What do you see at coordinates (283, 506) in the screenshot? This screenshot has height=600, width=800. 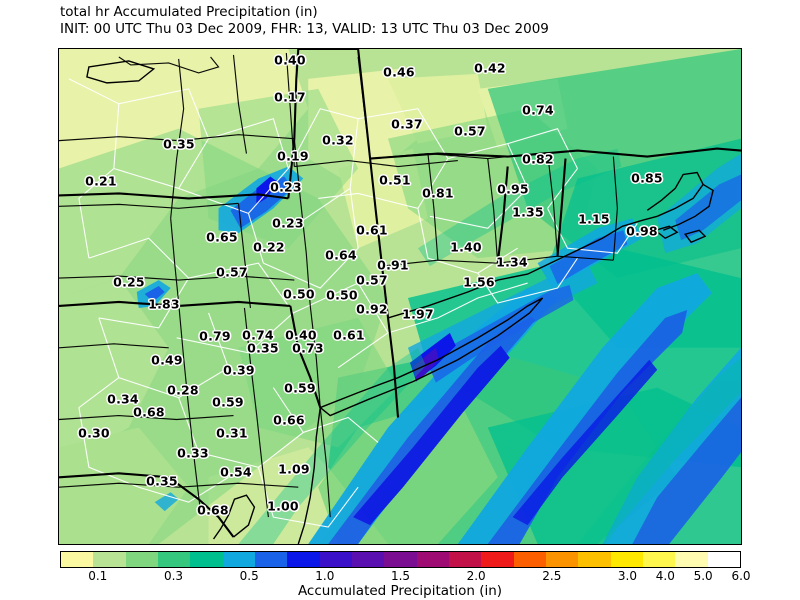 I see `precip-value-label: 1.00` at bounding box center [283, 506].